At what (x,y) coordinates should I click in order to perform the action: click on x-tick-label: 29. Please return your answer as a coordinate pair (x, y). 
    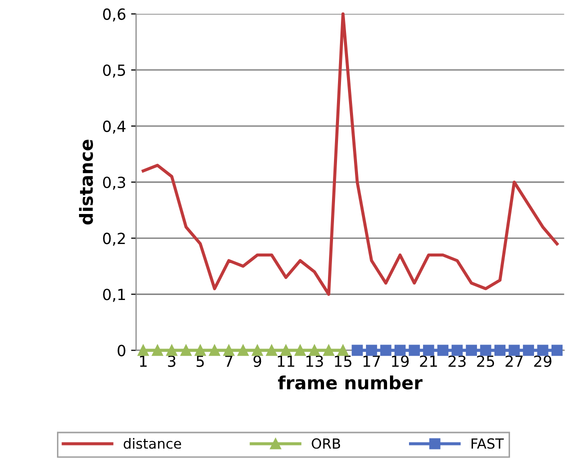
    Looking at the image, I should click on (543, 361).